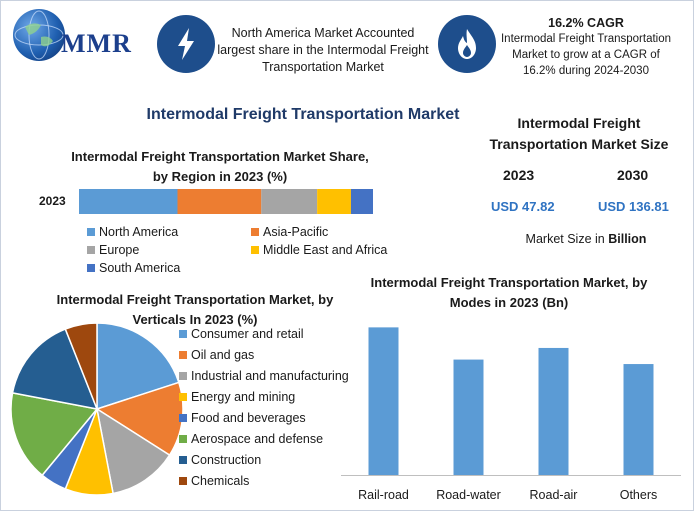 This screenshot has height=511, width=694. What do you see at coordinates (140, 268) in the screenshot?
I see `legend-label: South America` at bounding box center [140, 268].